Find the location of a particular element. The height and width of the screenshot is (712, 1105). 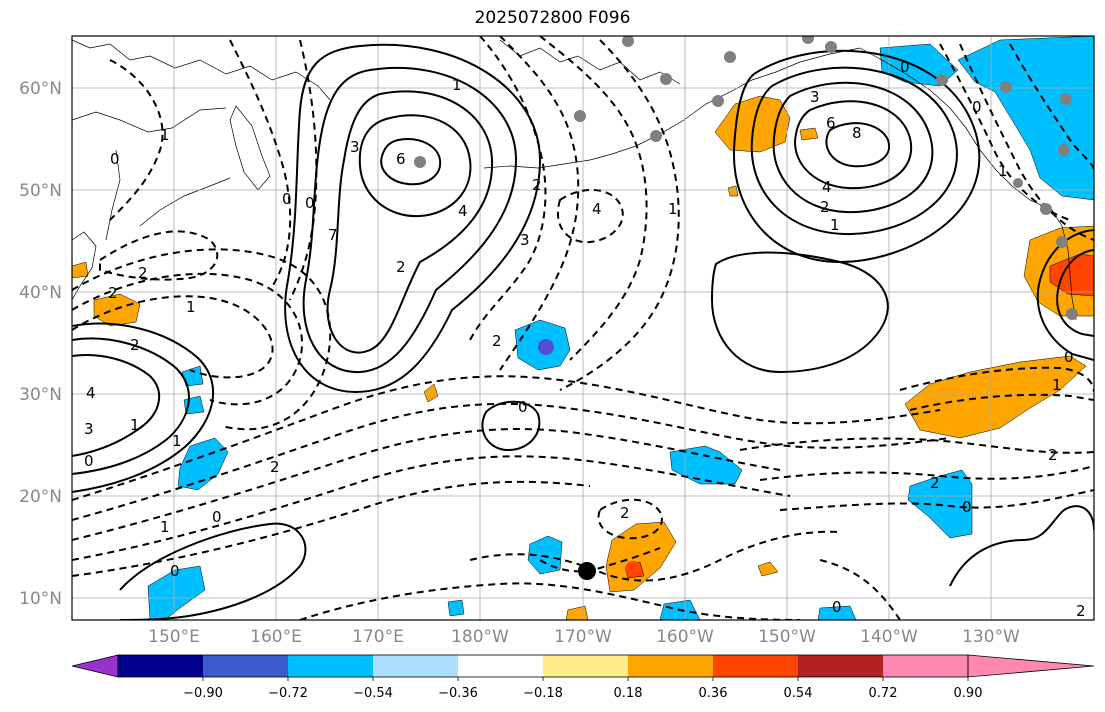

contour-southwest-loop is located at coordinates (213, 571).